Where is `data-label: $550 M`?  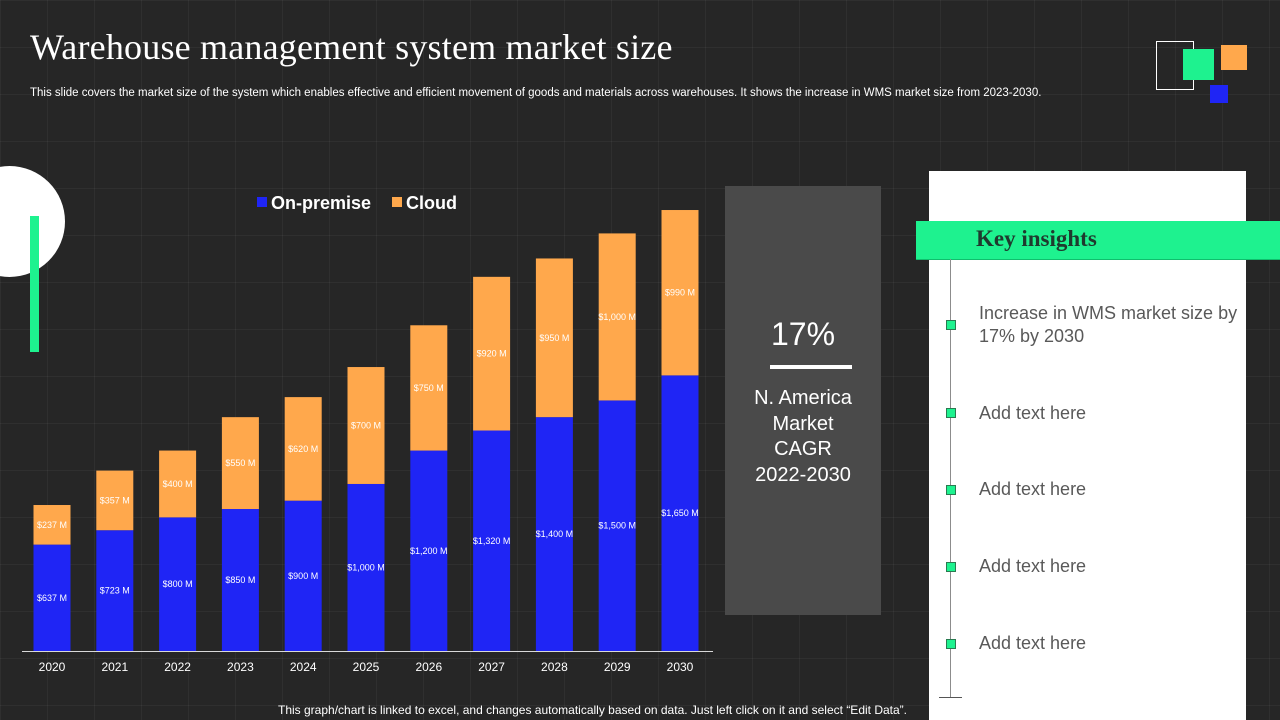 data-label: $550 M is located at coordinates (240, 463).